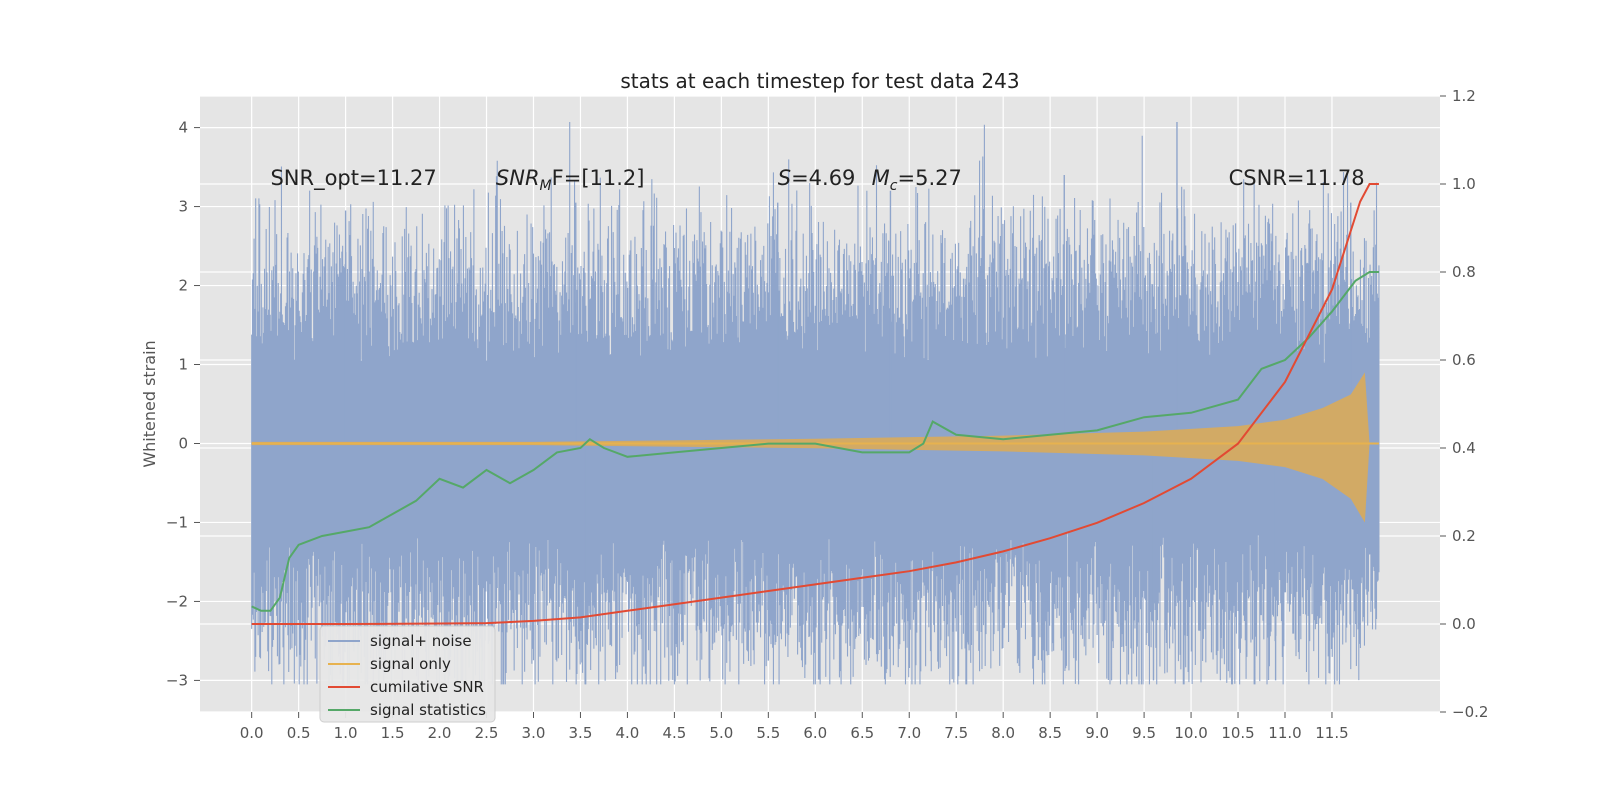 The width and height of the screenshot is (1600, 800). I want to click on y-tick-label: 2, so click(183, 286).